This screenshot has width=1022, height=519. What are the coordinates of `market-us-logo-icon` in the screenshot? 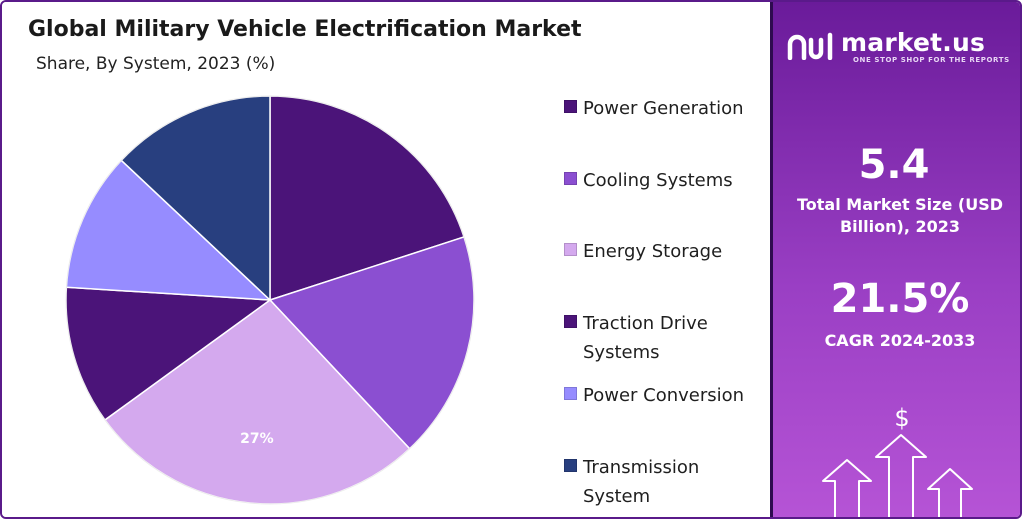 It's located at (810, 46).